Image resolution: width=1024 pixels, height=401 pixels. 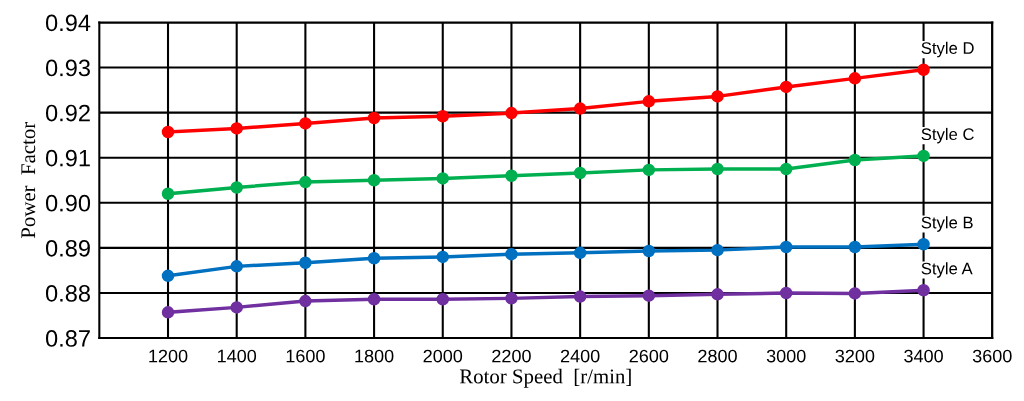 What do you see at coordinates (67, 293) in the screenshot?
I see `y-tick-label: 0.88` at bounding box center [67, 293].